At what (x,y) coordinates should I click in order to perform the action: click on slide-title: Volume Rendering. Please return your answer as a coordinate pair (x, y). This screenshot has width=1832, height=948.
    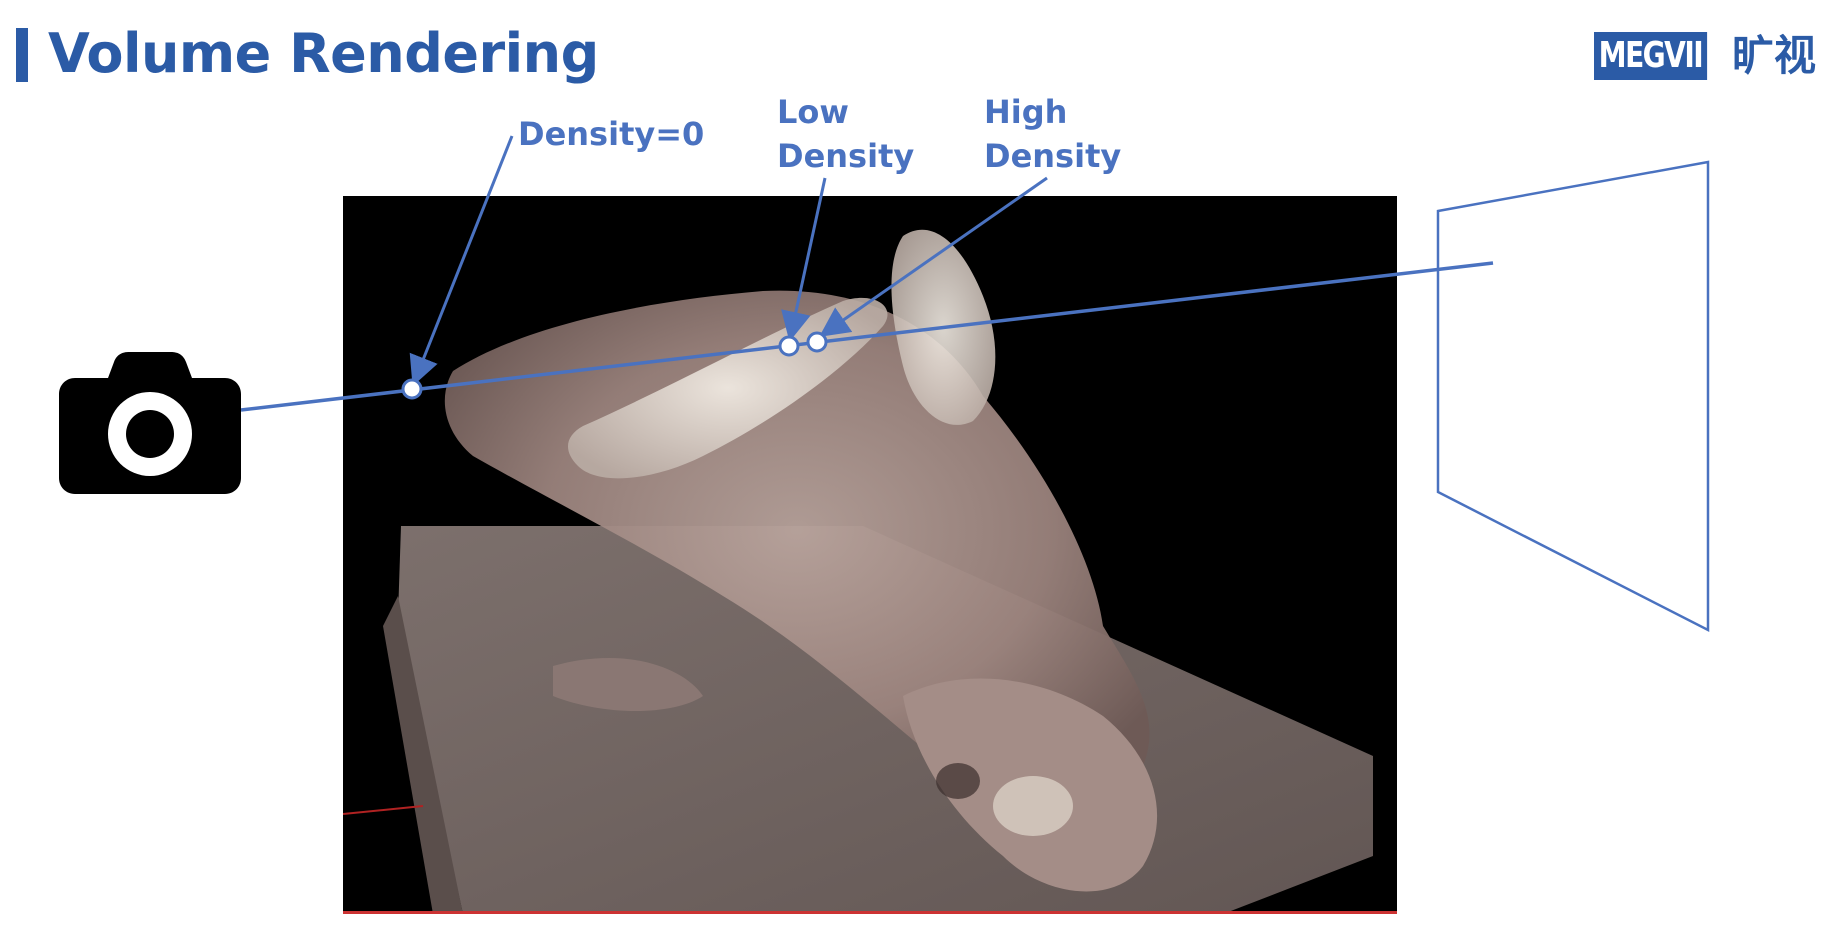
    Looking at the image, I should click on (323, 53).